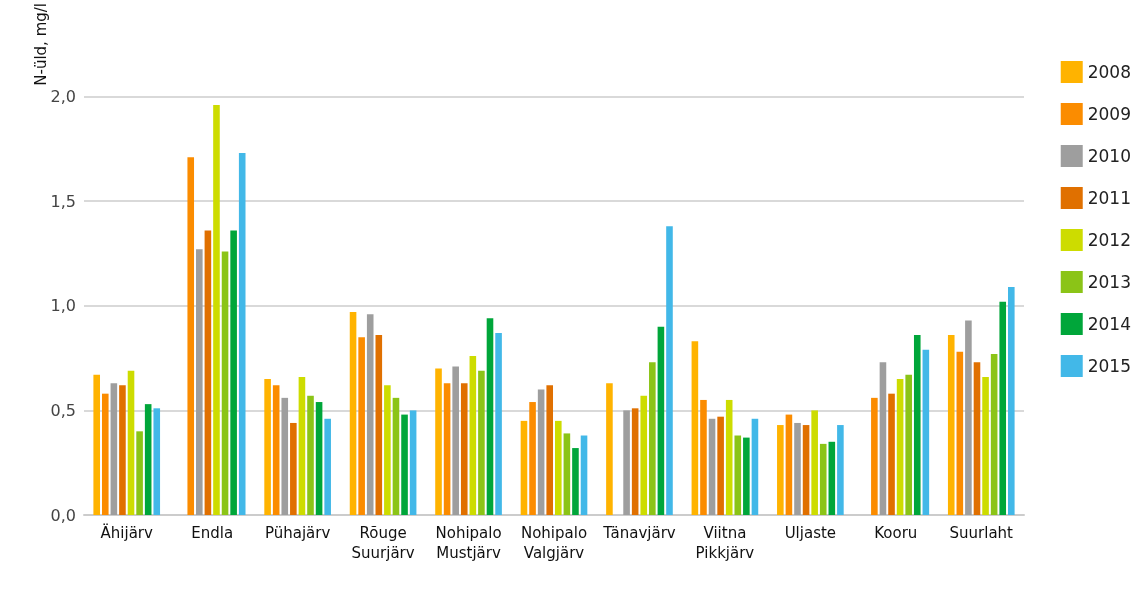  Describe the element at coordinates (1109, 198) in the screenshot. I see `legend-label: 2011` at that location.